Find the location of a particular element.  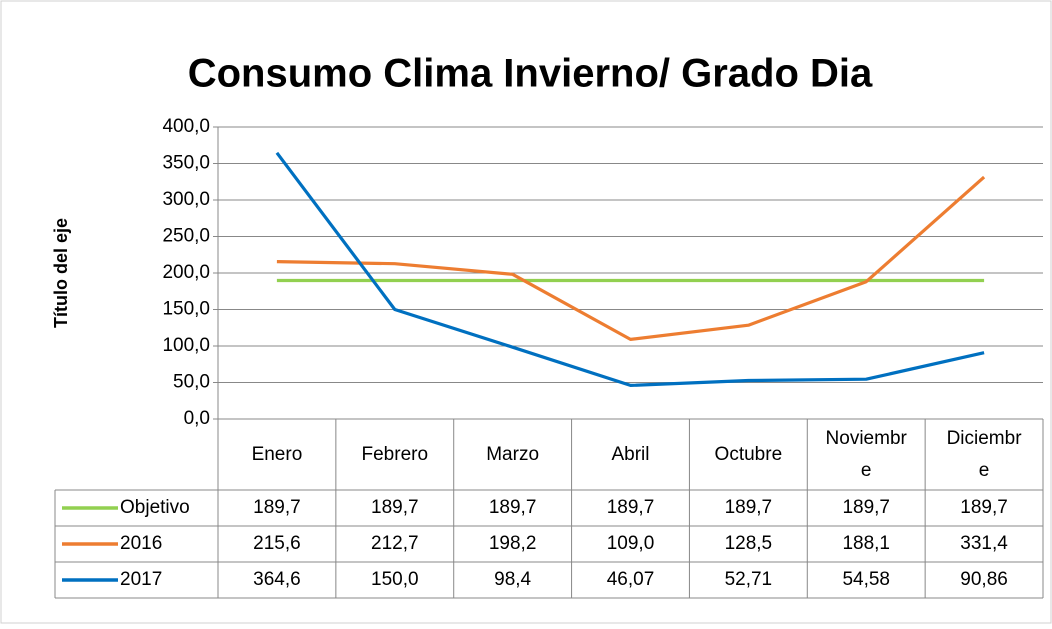

data-table-value: 215,6 is located at coordinates (277, 543).